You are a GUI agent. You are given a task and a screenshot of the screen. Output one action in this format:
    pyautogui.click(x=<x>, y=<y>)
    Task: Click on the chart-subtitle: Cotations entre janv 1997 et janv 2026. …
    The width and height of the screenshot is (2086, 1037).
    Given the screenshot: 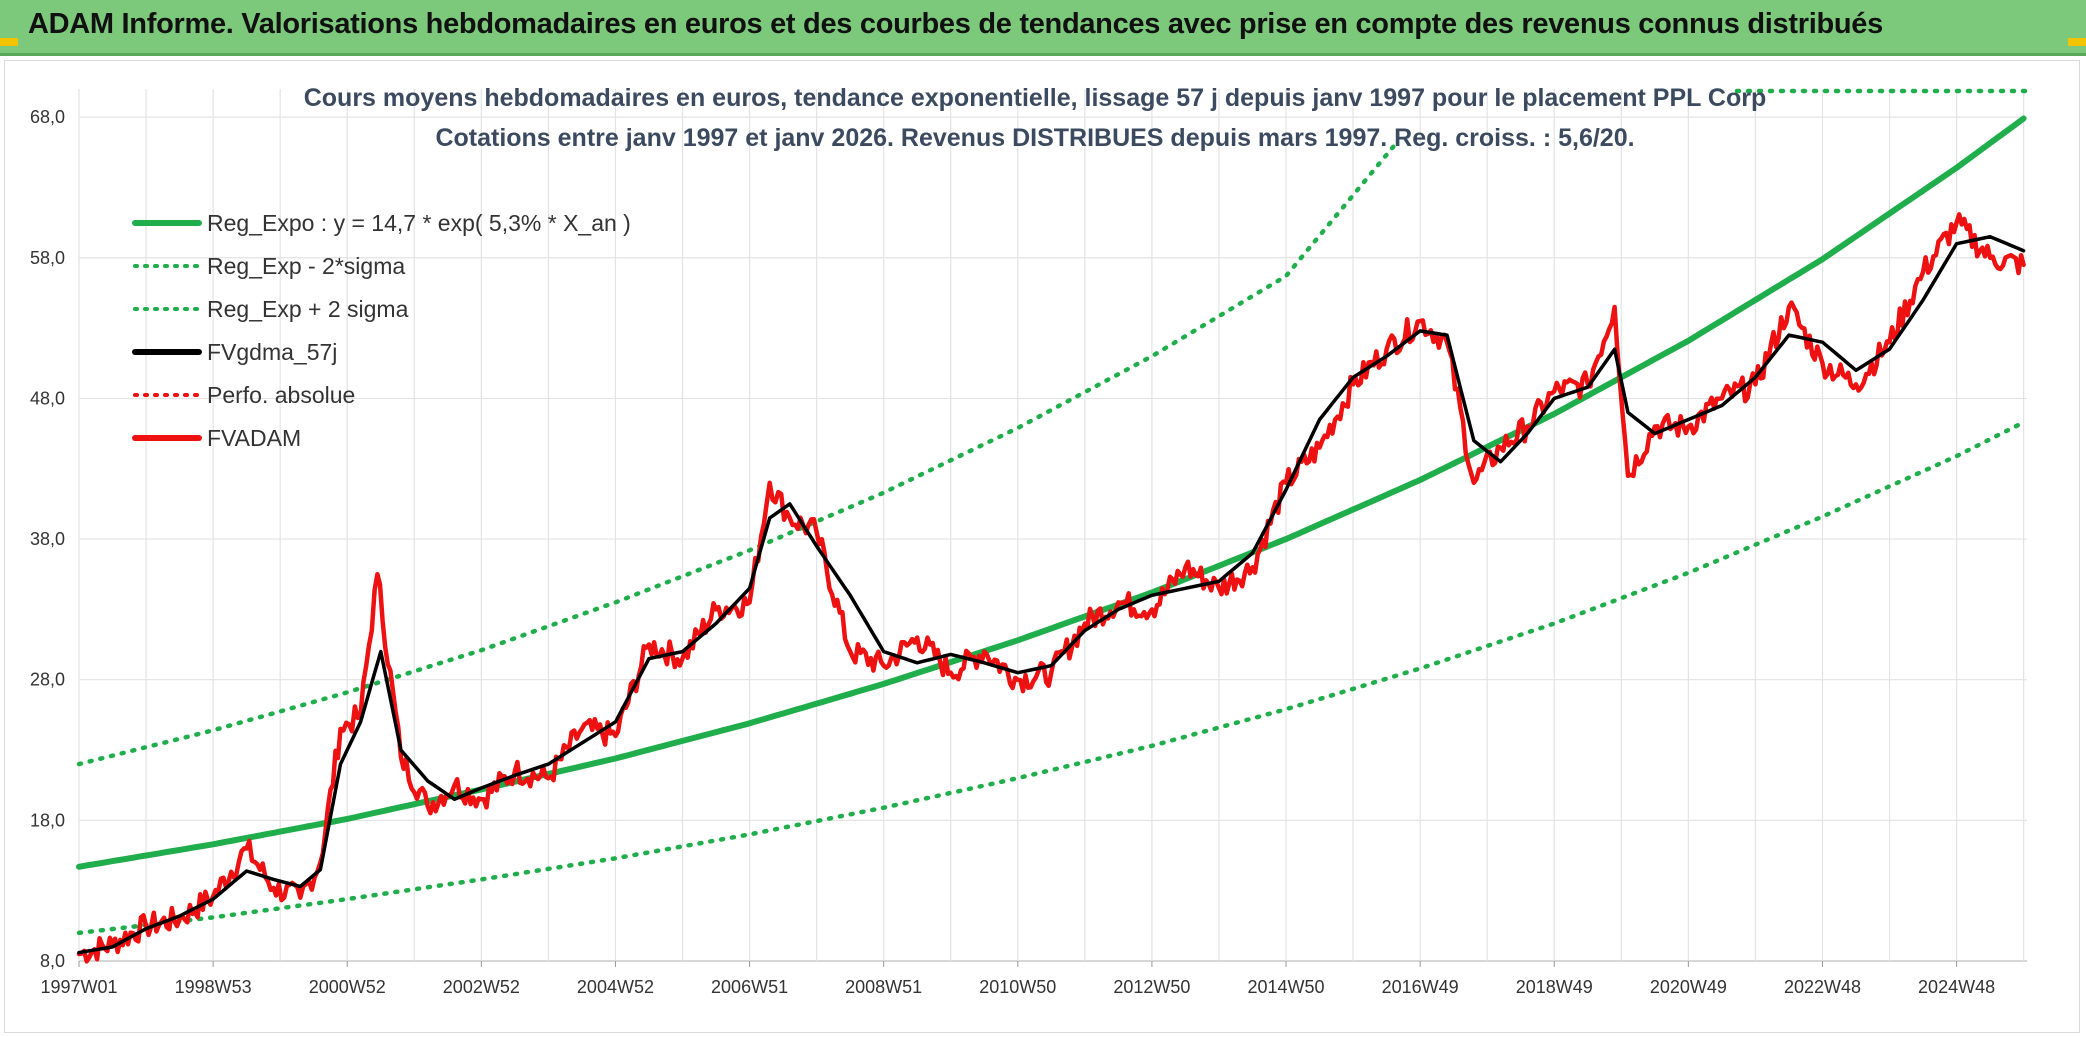 What is the action you would take?
    pyautogui.click(x=1034, y=138)
    